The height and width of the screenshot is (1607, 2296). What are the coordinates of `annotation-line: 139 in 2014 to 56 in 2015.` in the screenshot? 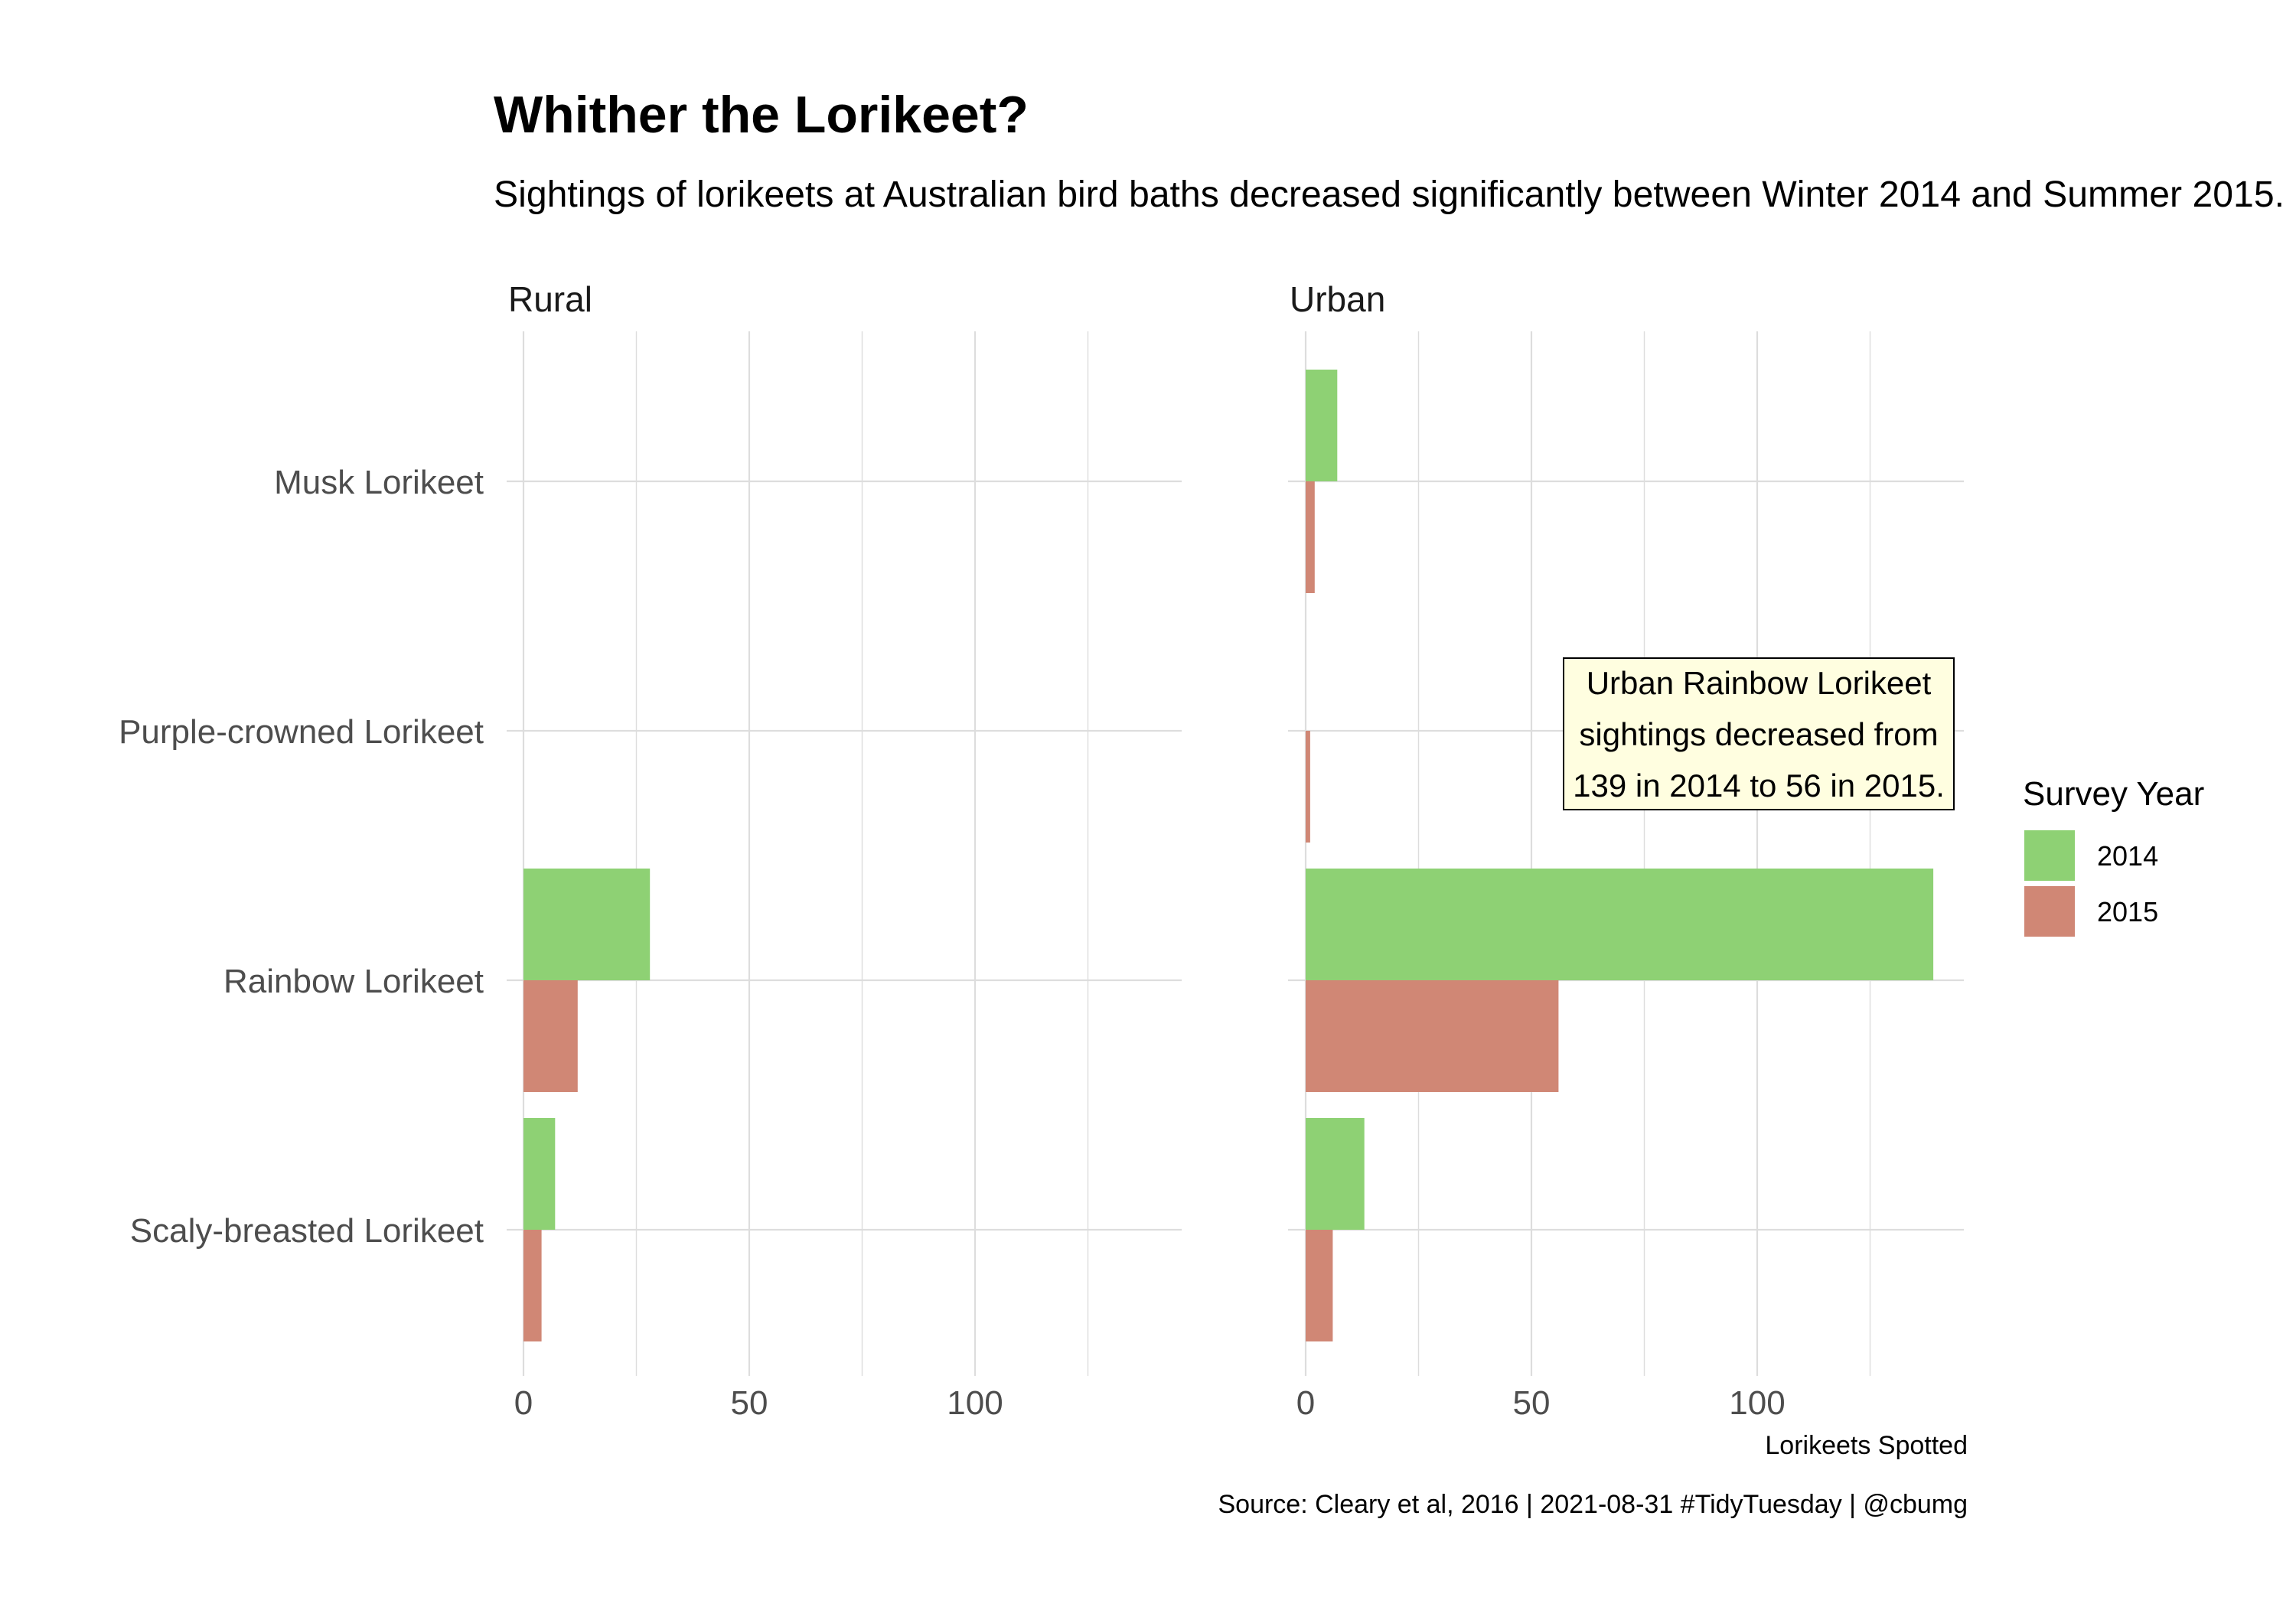 It's located at (1759, 786).